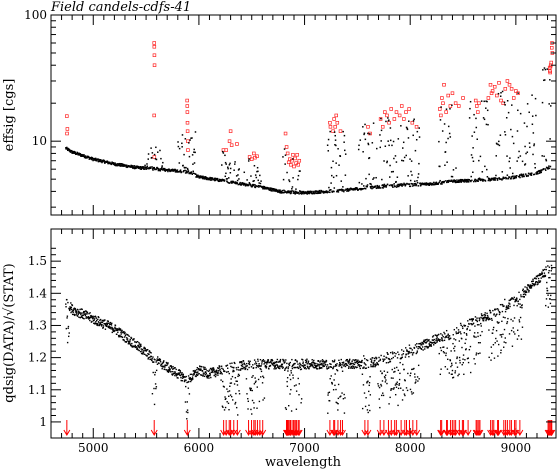 This screenshot has width=559, height=471. What do you see at coordinates (342, 428) in the screenshot?
I see `sky-line-arrow` at bounding box center [342, 428].